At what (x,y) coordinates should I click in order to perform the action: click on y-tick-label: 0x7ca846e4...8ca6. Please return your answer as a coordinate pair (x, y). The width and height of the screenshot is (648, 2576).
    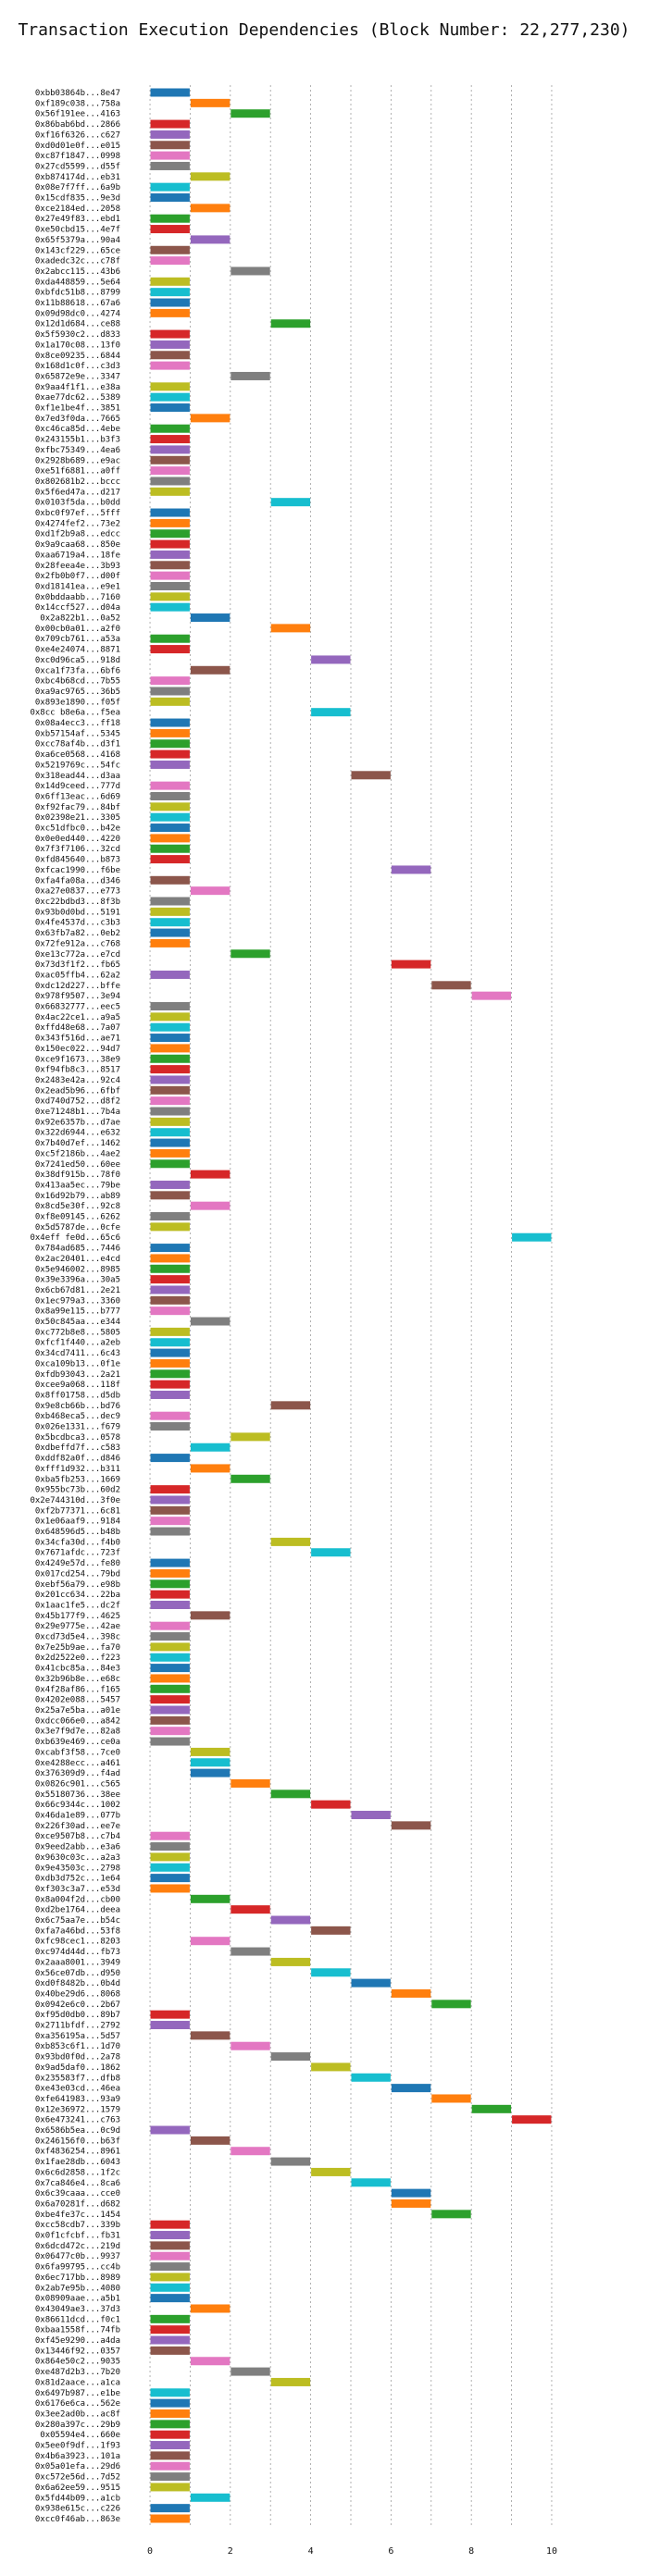
    Looking at the image, I should click on (77, 2183).